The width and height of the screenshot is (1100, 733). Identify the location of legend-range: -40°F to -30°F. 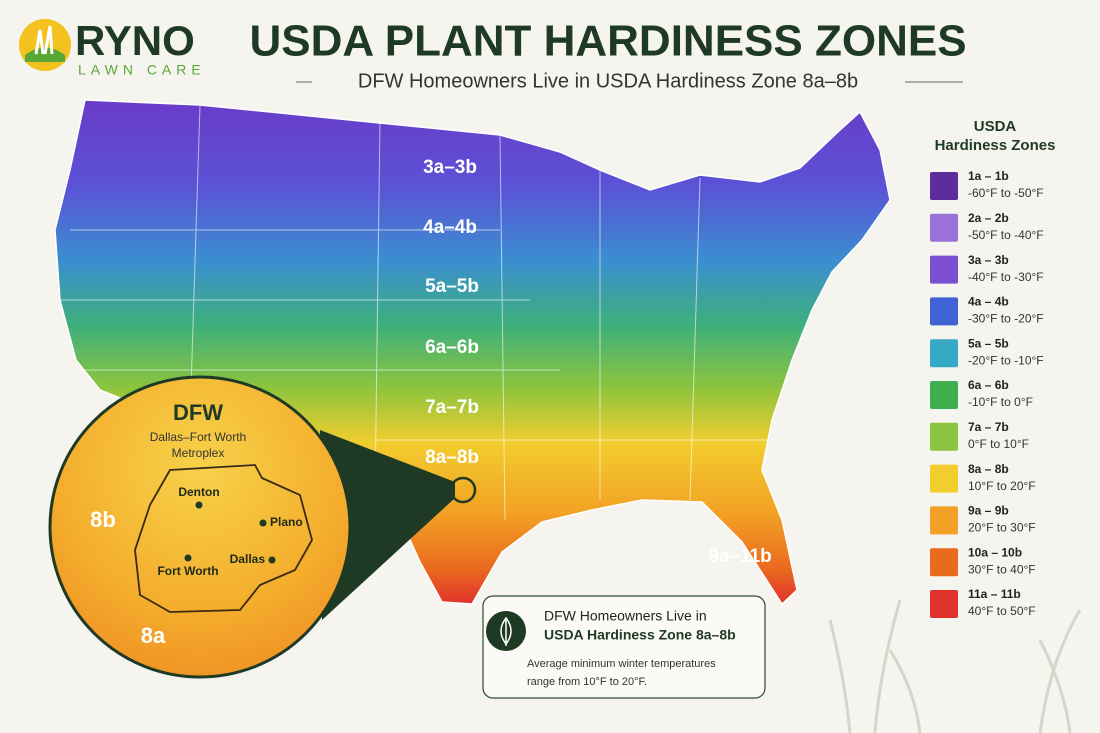
(1006, 277).